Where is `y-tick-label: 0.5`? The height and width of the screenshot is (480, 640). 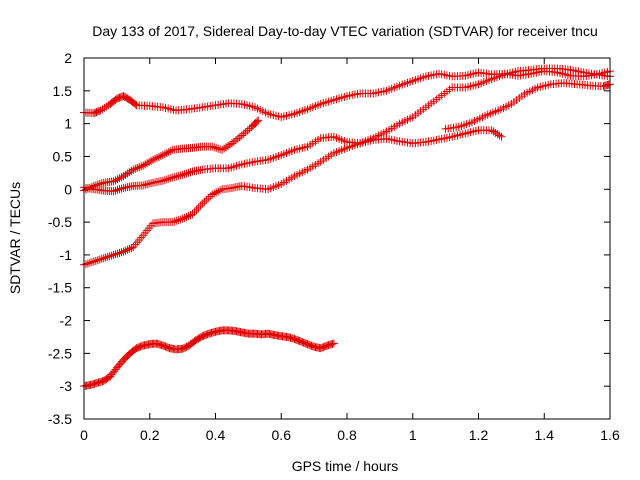
y-tick-label: 0.5 is located at coordinates (63, 156).